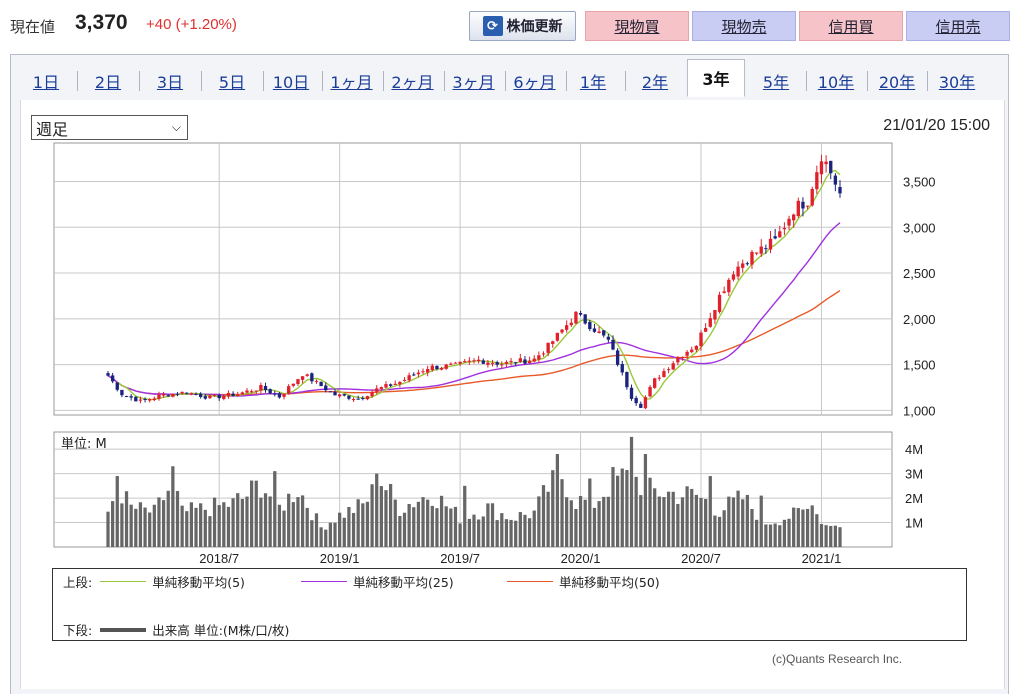  I want to click on tab-1d: 1日, so click(46, 82).